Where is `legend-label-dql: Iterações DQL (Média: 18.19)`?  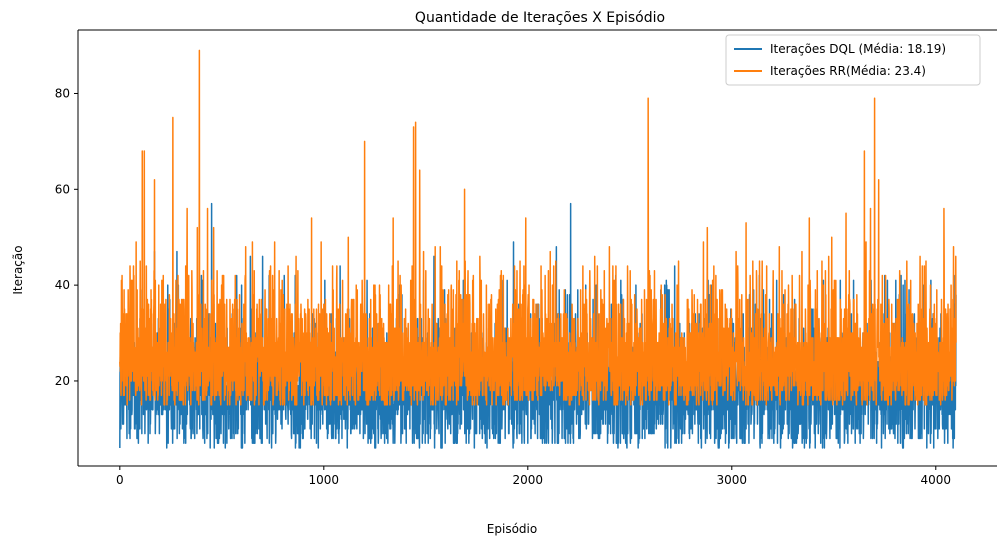 legend-label-dql: Iterações DQL (Média: 18.19) is located at coordinates (858, 49).